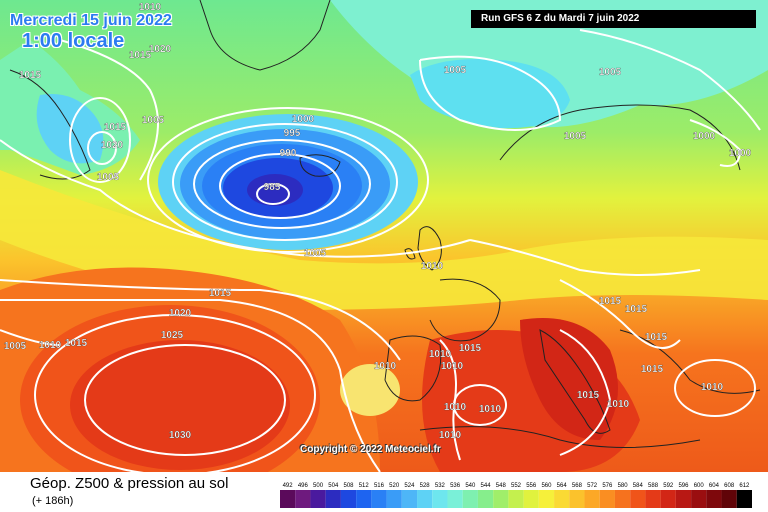 Image resolution: width=768 pixels, height=512 pixels. What do you see at coordinates (30, 337) in the screenshot?
I see `isobar-1010-west` at bounding box center [30, 337].